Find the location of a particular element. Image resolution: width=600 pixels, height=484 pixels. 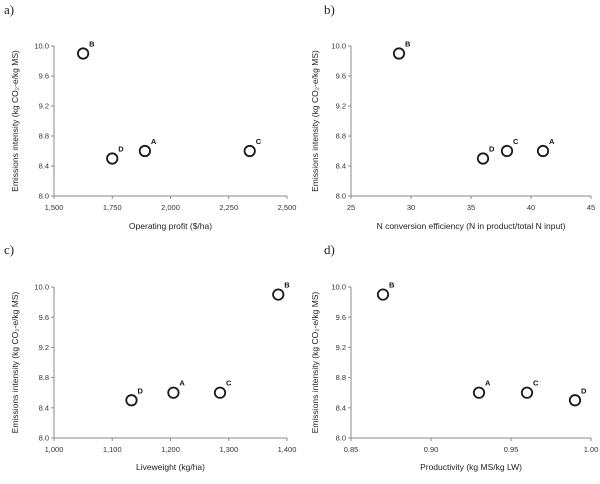

x-tick-label: 0.90 is located at coordinates (431, 449).